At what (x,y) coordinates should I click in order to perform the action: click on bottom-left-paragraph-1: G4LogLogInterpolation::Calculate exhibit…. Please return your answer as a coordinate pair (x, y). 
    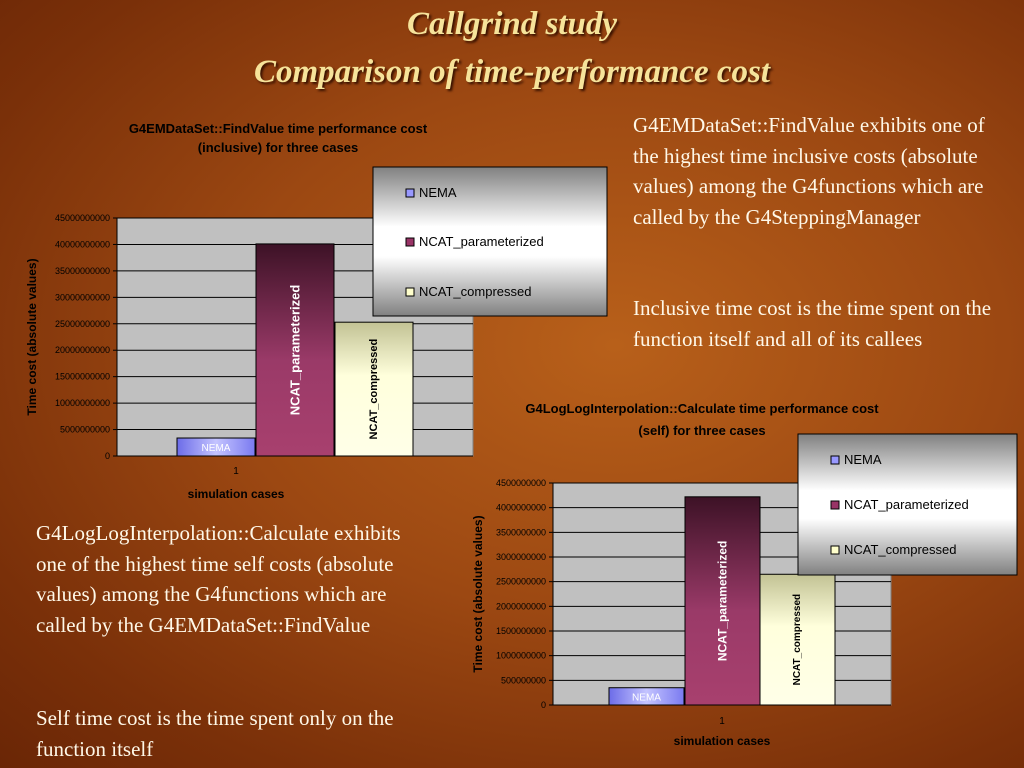
    Looking at the image, I should click on (218, 579).